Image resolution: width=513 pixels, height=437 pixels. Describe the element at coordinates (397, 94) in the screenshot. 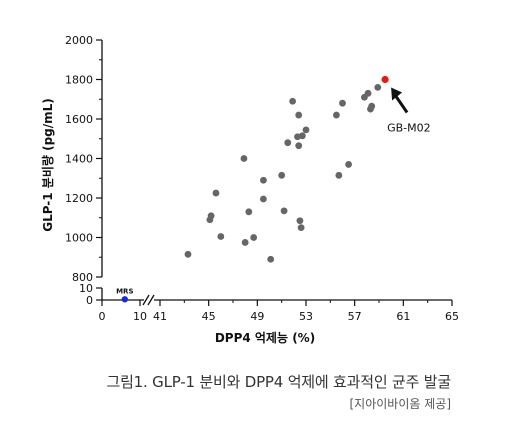

I see `highlight-arrow-head` at that location.